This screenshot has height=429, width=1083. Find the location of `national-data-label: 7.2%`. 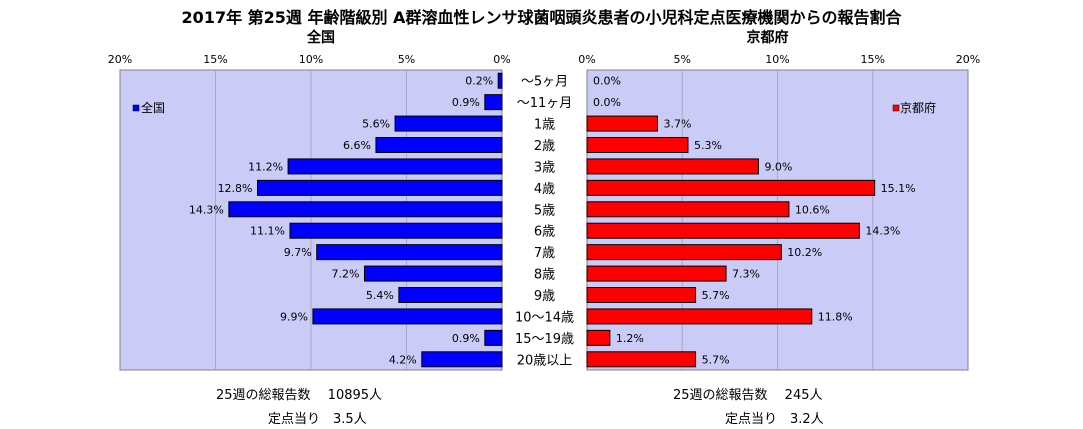

national-data-label: 7.2% is located at coordinates (346, 274).